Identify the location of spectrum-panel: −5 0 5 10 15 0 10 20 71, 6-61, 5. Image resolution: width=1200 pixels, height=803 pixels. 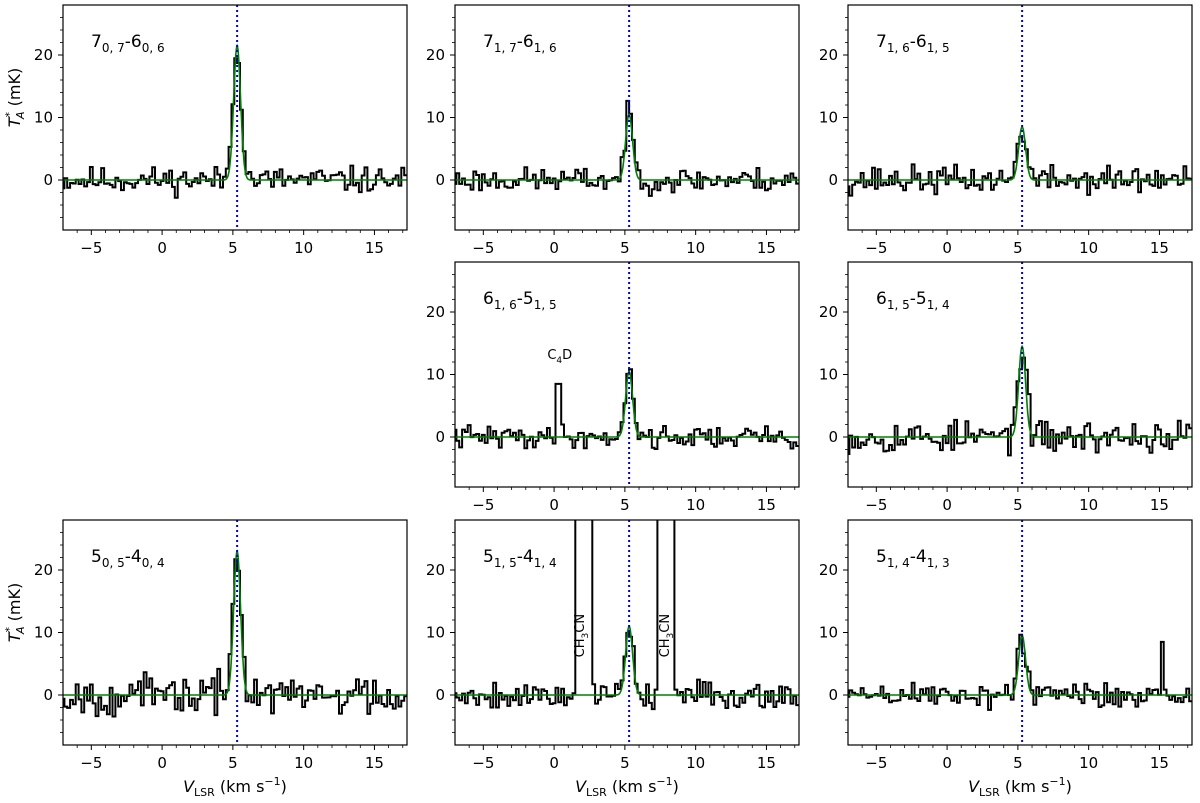
(1006, 130).